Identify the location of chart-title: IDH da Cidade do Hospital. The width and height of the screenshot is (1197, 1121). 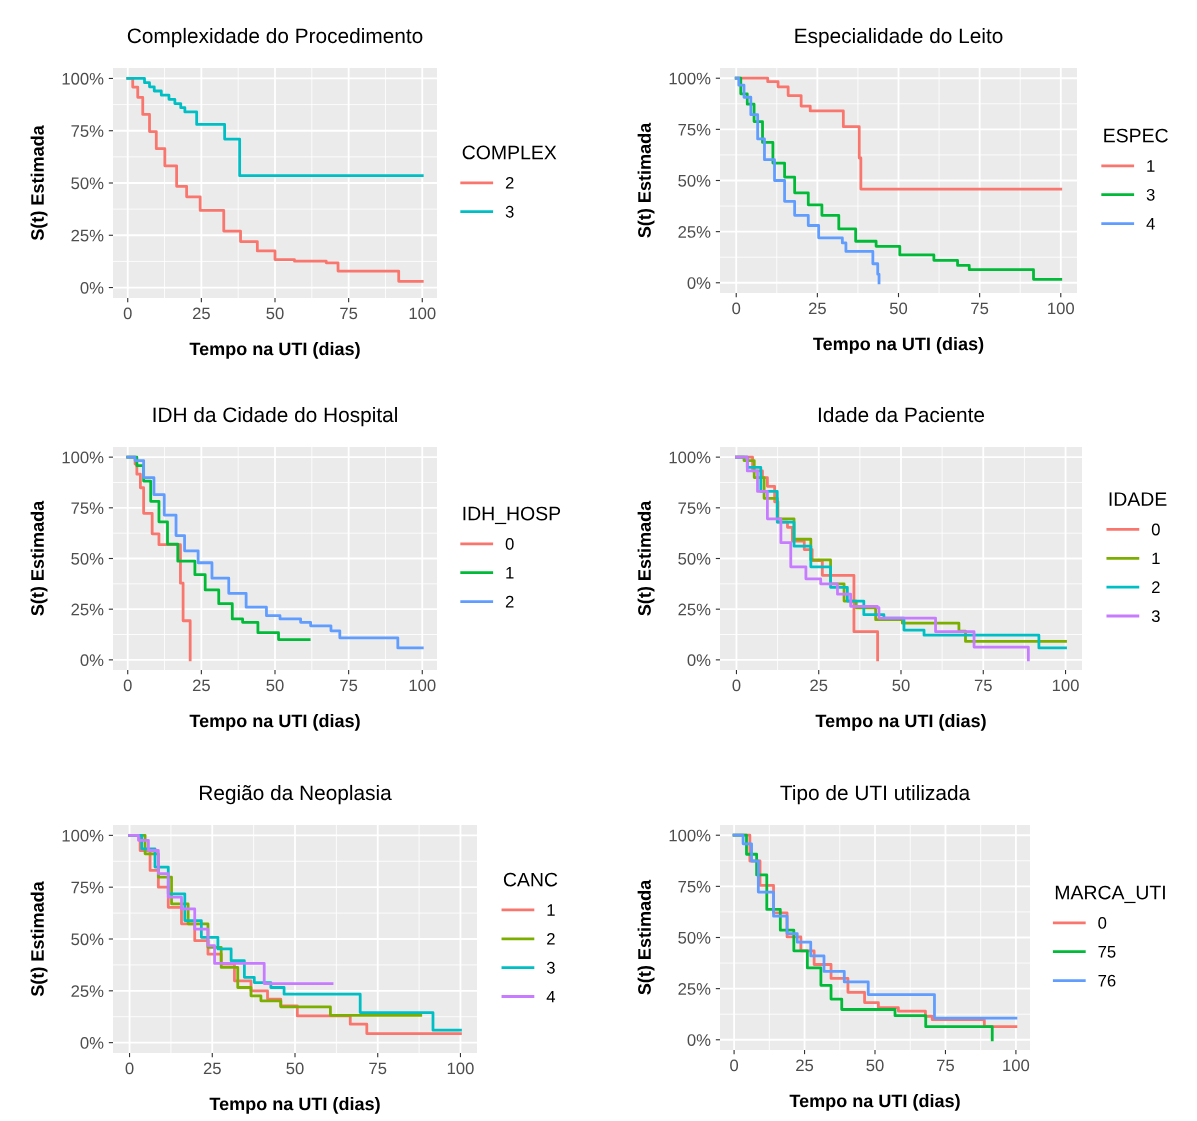
(275, 416).